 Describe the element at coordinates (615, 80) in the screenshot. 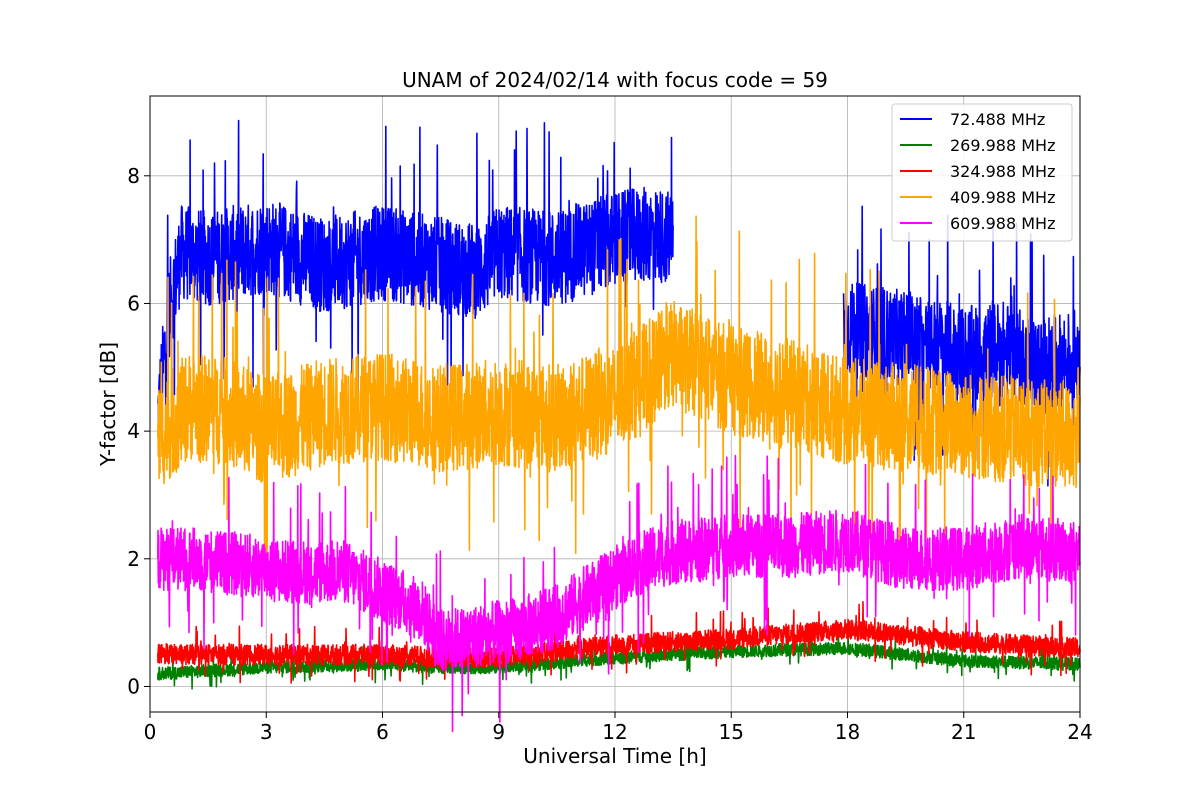

I see `chart-title: UNAM of 2024/02/14 with focus code = 59` at that location.